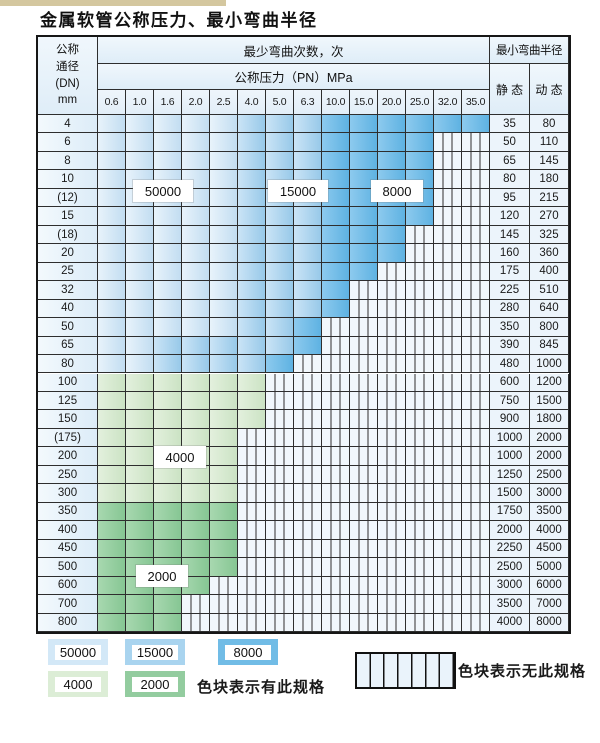 The image size is (600, 743). I want to click on dynamic-value-cell: 2500, so click(549, 475).